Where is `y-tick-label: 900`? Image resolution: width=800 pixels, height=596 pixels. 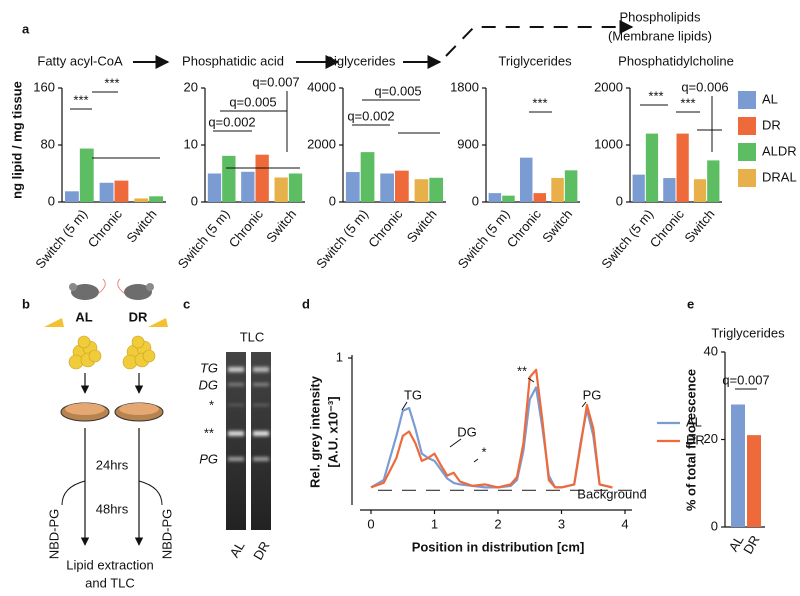
y-tick-label: 900 is located at coordinates (468, 143).